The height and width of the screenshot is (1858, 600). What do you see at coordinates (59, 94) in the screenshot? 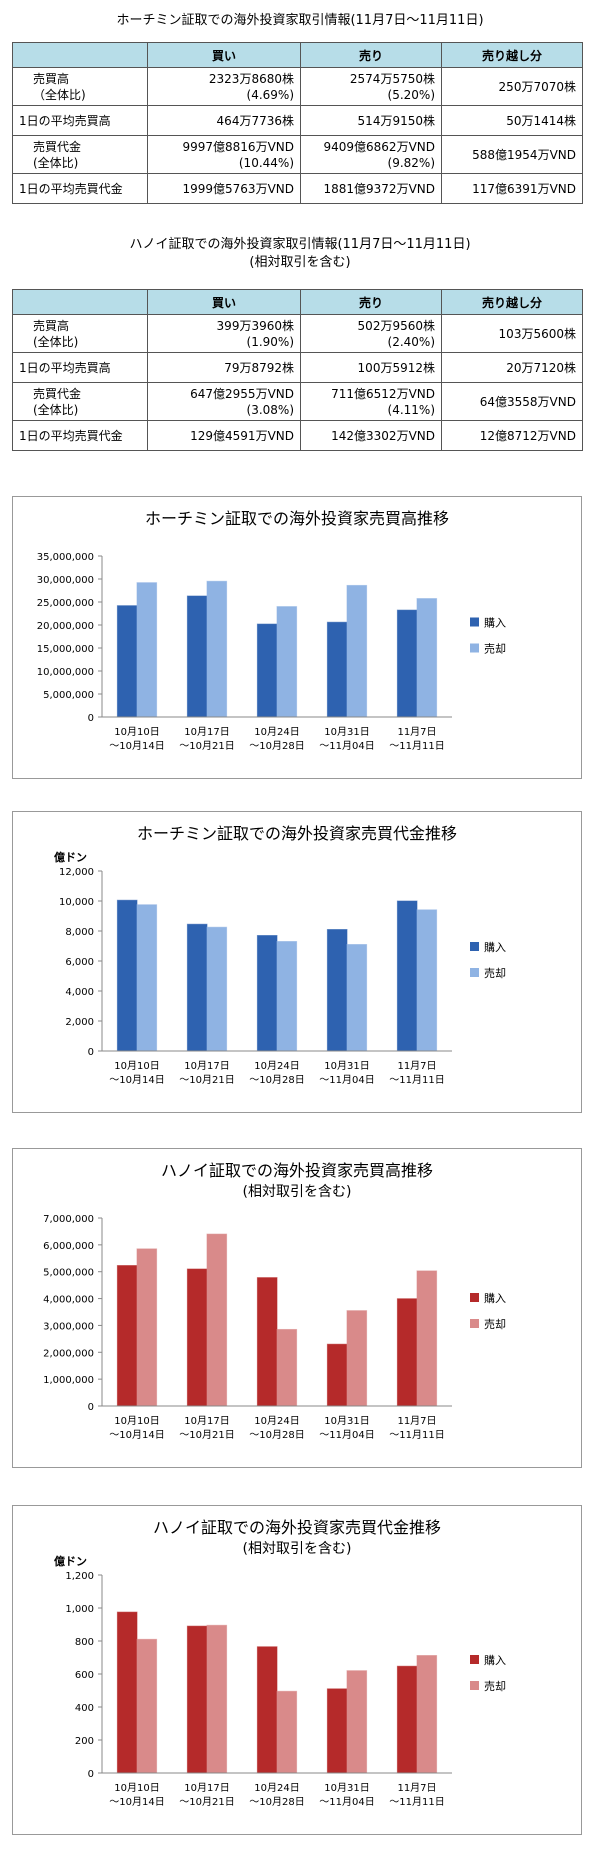
I see `label-line: （全体比)` at bounding box center [59, 94].